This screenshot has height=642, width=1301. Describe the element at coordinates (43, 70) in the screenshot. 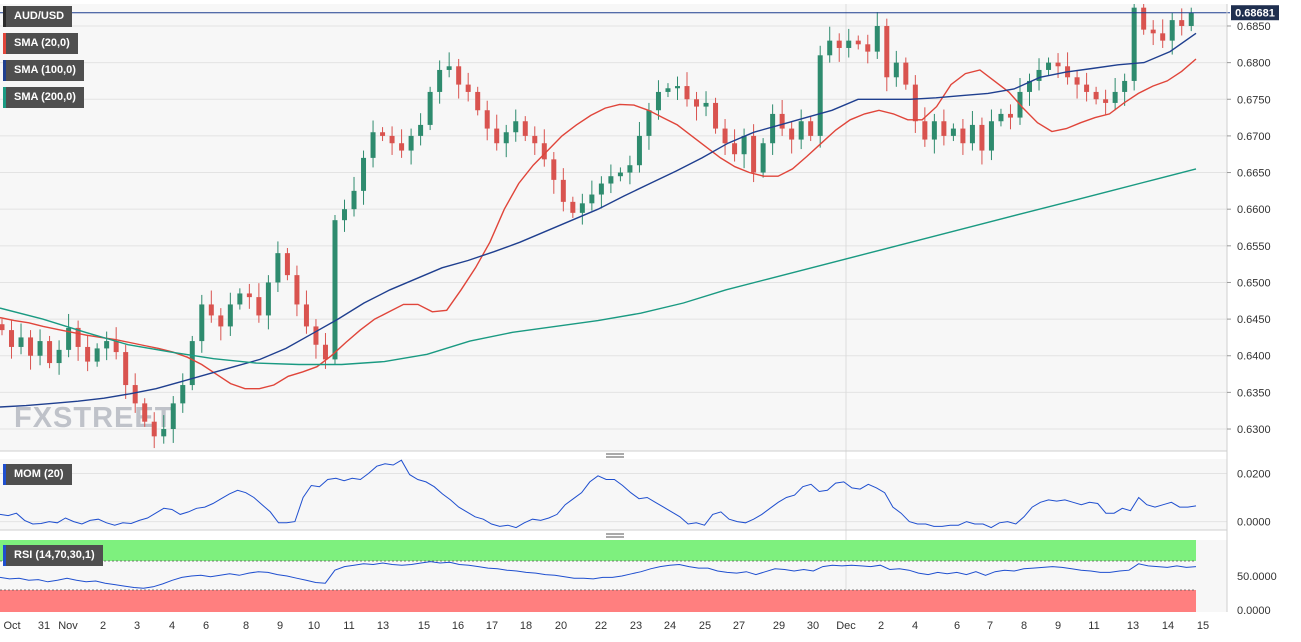

I see `sma100-label: SMA (100,0)` at that location.